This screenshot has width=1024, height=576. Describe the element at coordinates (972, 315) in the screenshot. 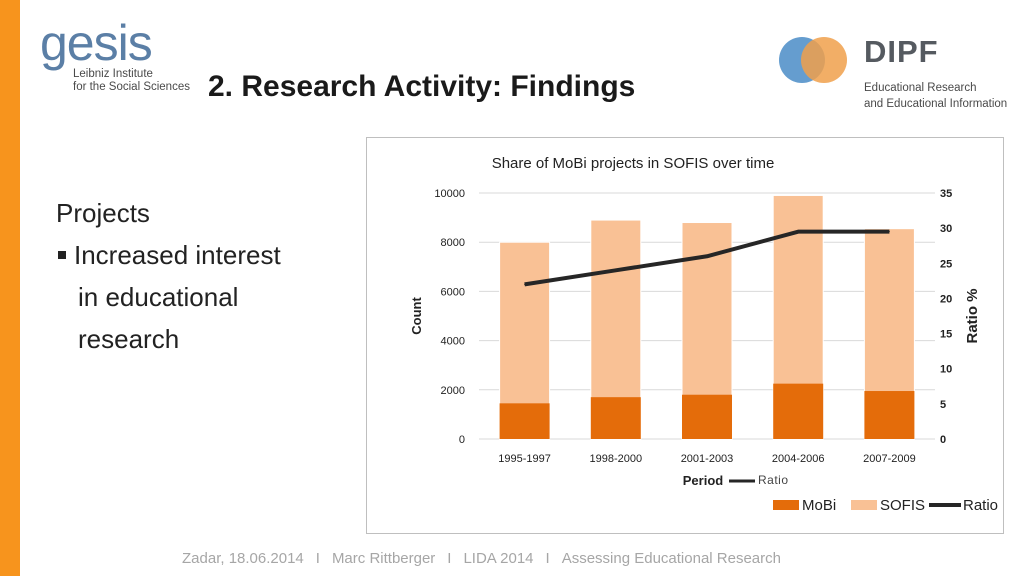

I see `y2-axis-label: Ratio %` at that location.